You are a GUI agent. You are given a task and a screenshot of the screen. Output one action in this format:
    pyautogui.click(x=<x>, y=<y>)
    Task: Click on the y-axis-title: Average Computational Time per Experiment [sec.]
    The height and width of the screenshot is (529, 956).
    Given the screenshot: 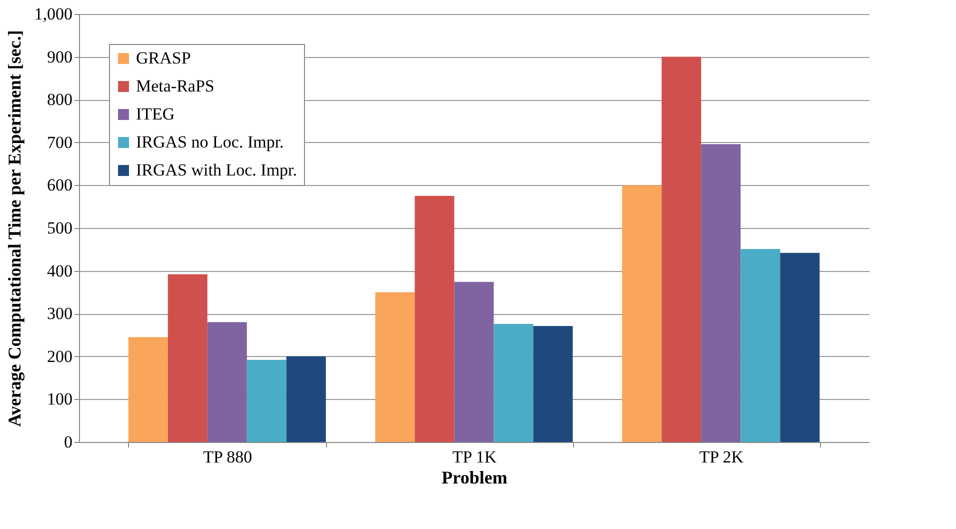 What is the action you would take?
    pyautogui.click(x=14, y=228)
    